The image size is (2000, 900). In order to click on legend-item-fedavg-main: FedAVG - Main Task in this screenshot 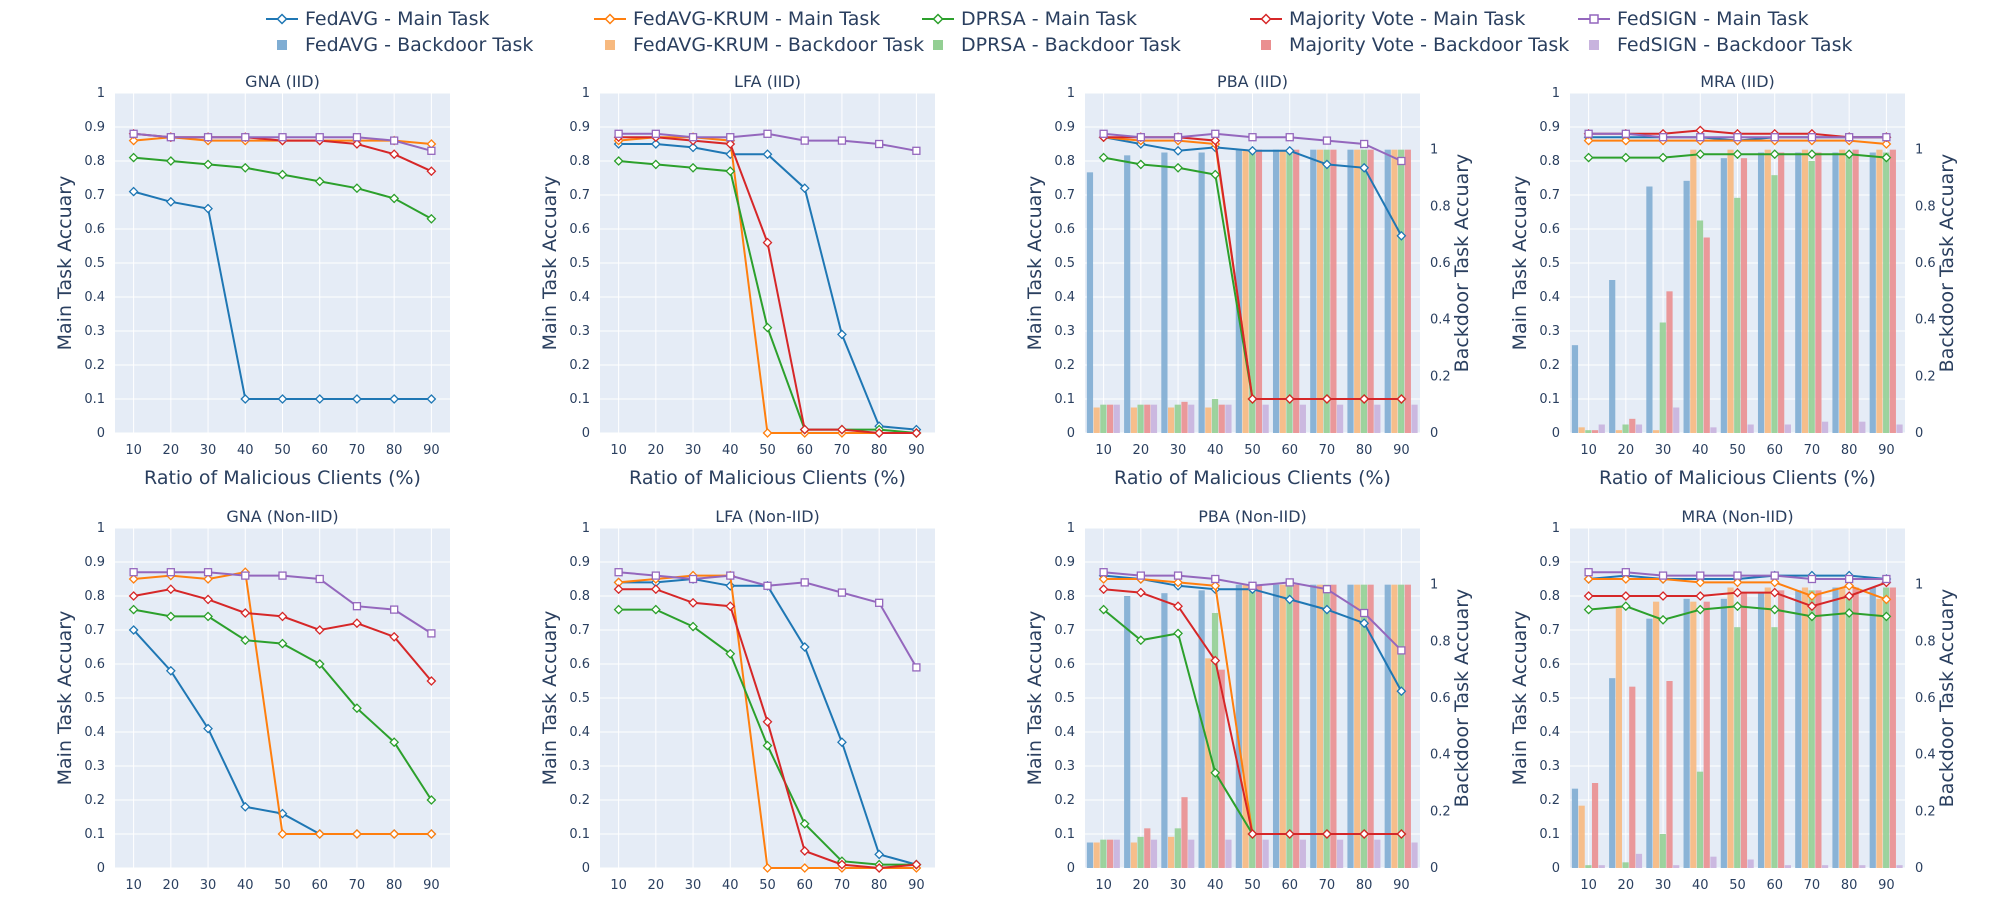, I will do `click(377, 19)`.